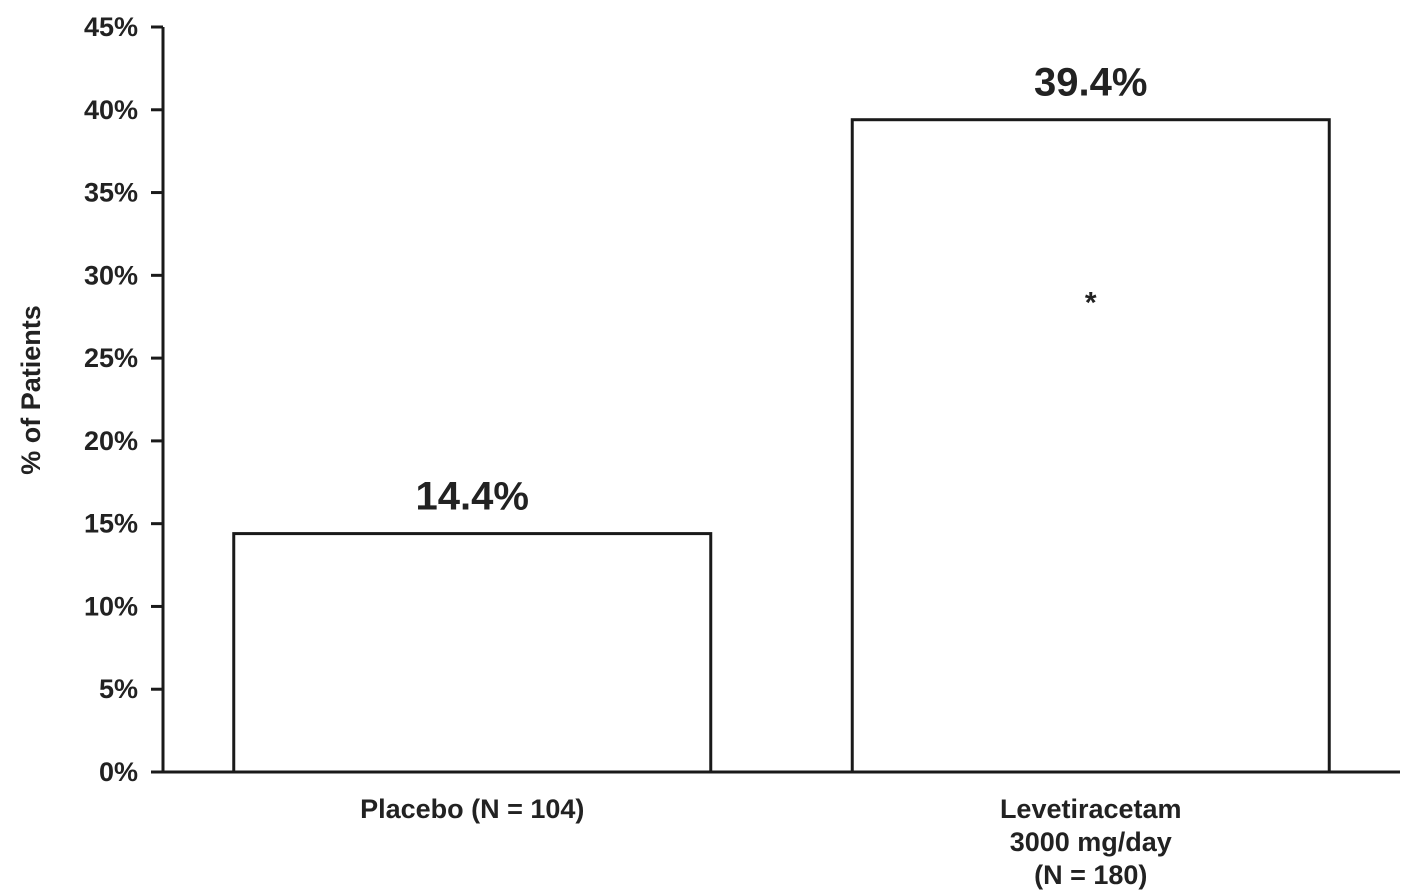 The image size is (1410, 894). Describe the element at coordinates (1091, 842) in the screenshot. I see `x-category-label: 3000 mg/day` at that location.